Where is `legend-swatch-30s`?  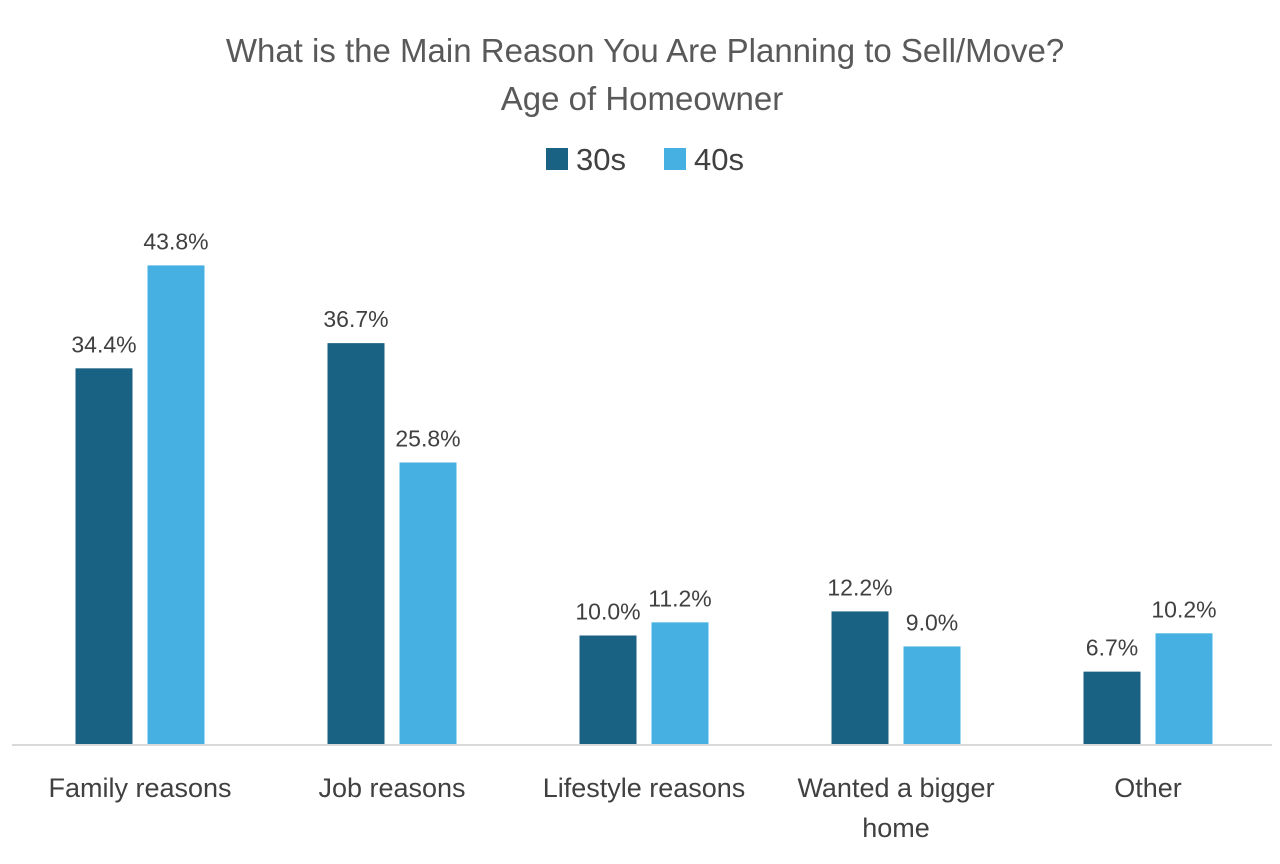 legend-swatch-30s is located at coordinates (557, 159).